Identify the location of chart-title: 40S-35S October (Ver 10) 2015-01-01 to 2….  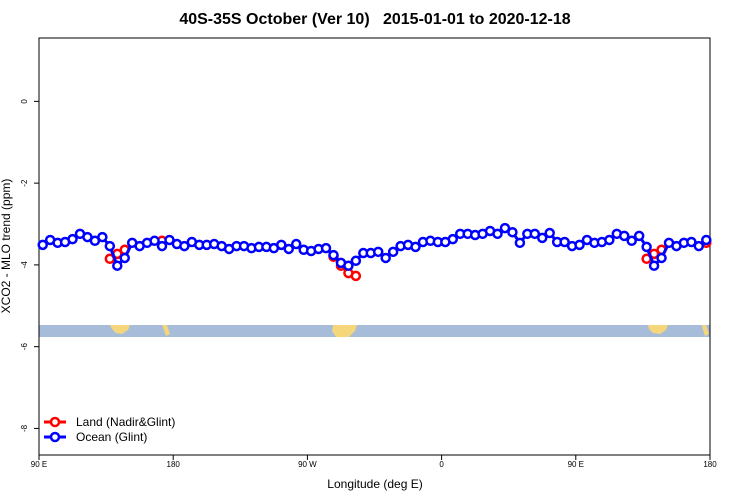
(374, 19).